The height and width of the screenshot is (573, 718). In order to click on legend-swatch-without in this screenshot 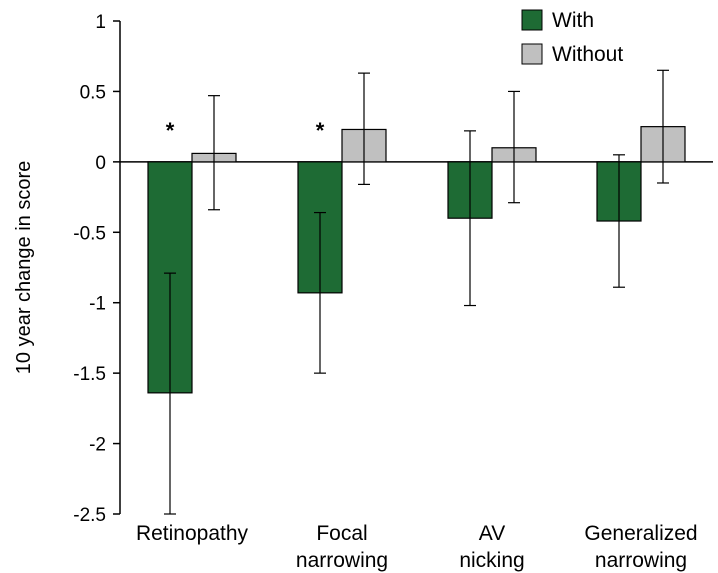, I will do `click(532, 54)`.